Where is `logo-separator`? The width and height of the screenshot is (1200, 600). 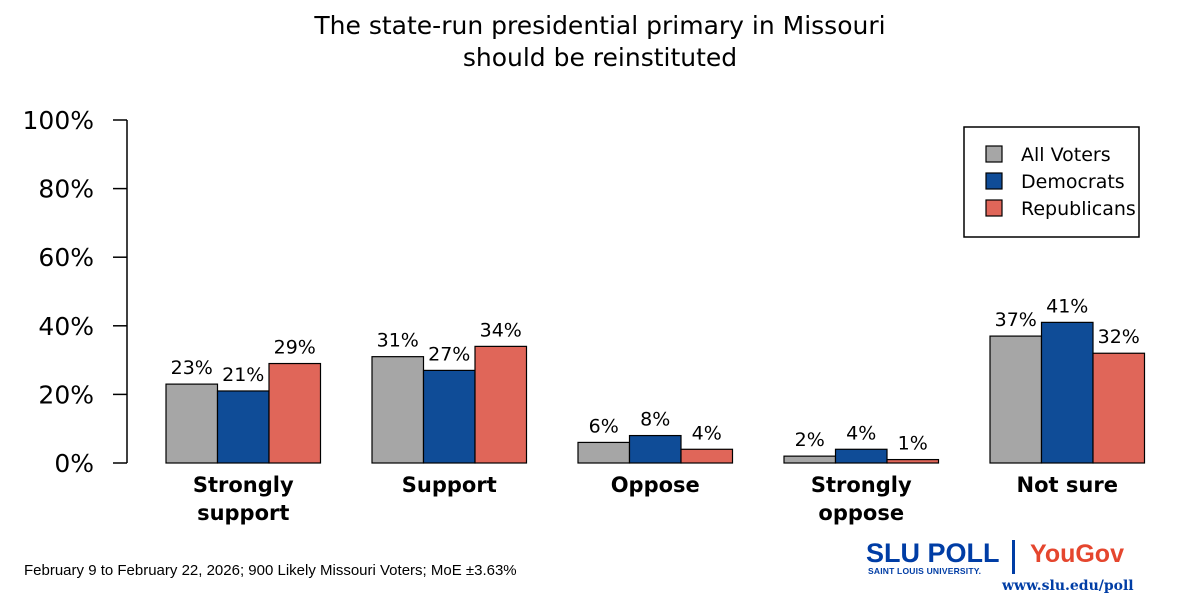 logo-separator is located at coordinates (1013, 557).